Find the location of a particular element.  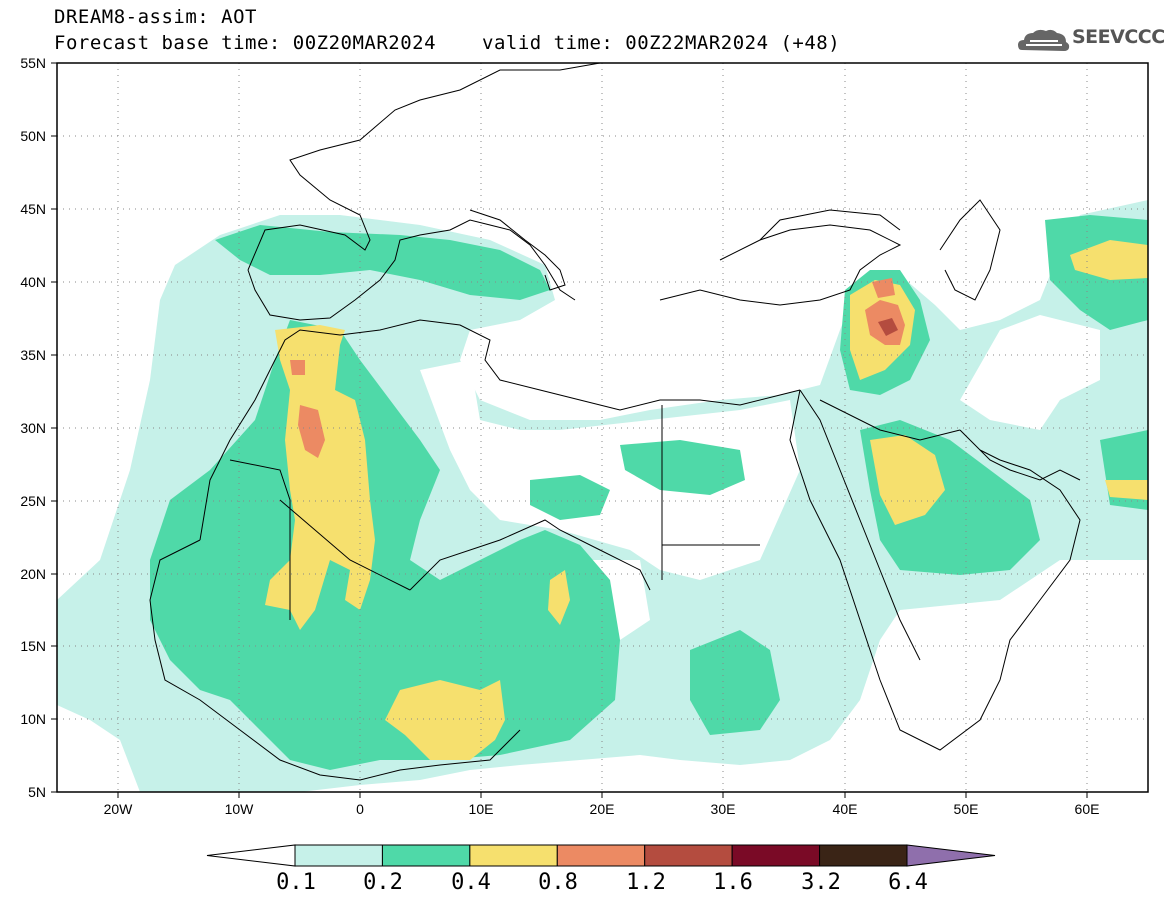

lon-label: 50E is located at coordinates (966, 809).